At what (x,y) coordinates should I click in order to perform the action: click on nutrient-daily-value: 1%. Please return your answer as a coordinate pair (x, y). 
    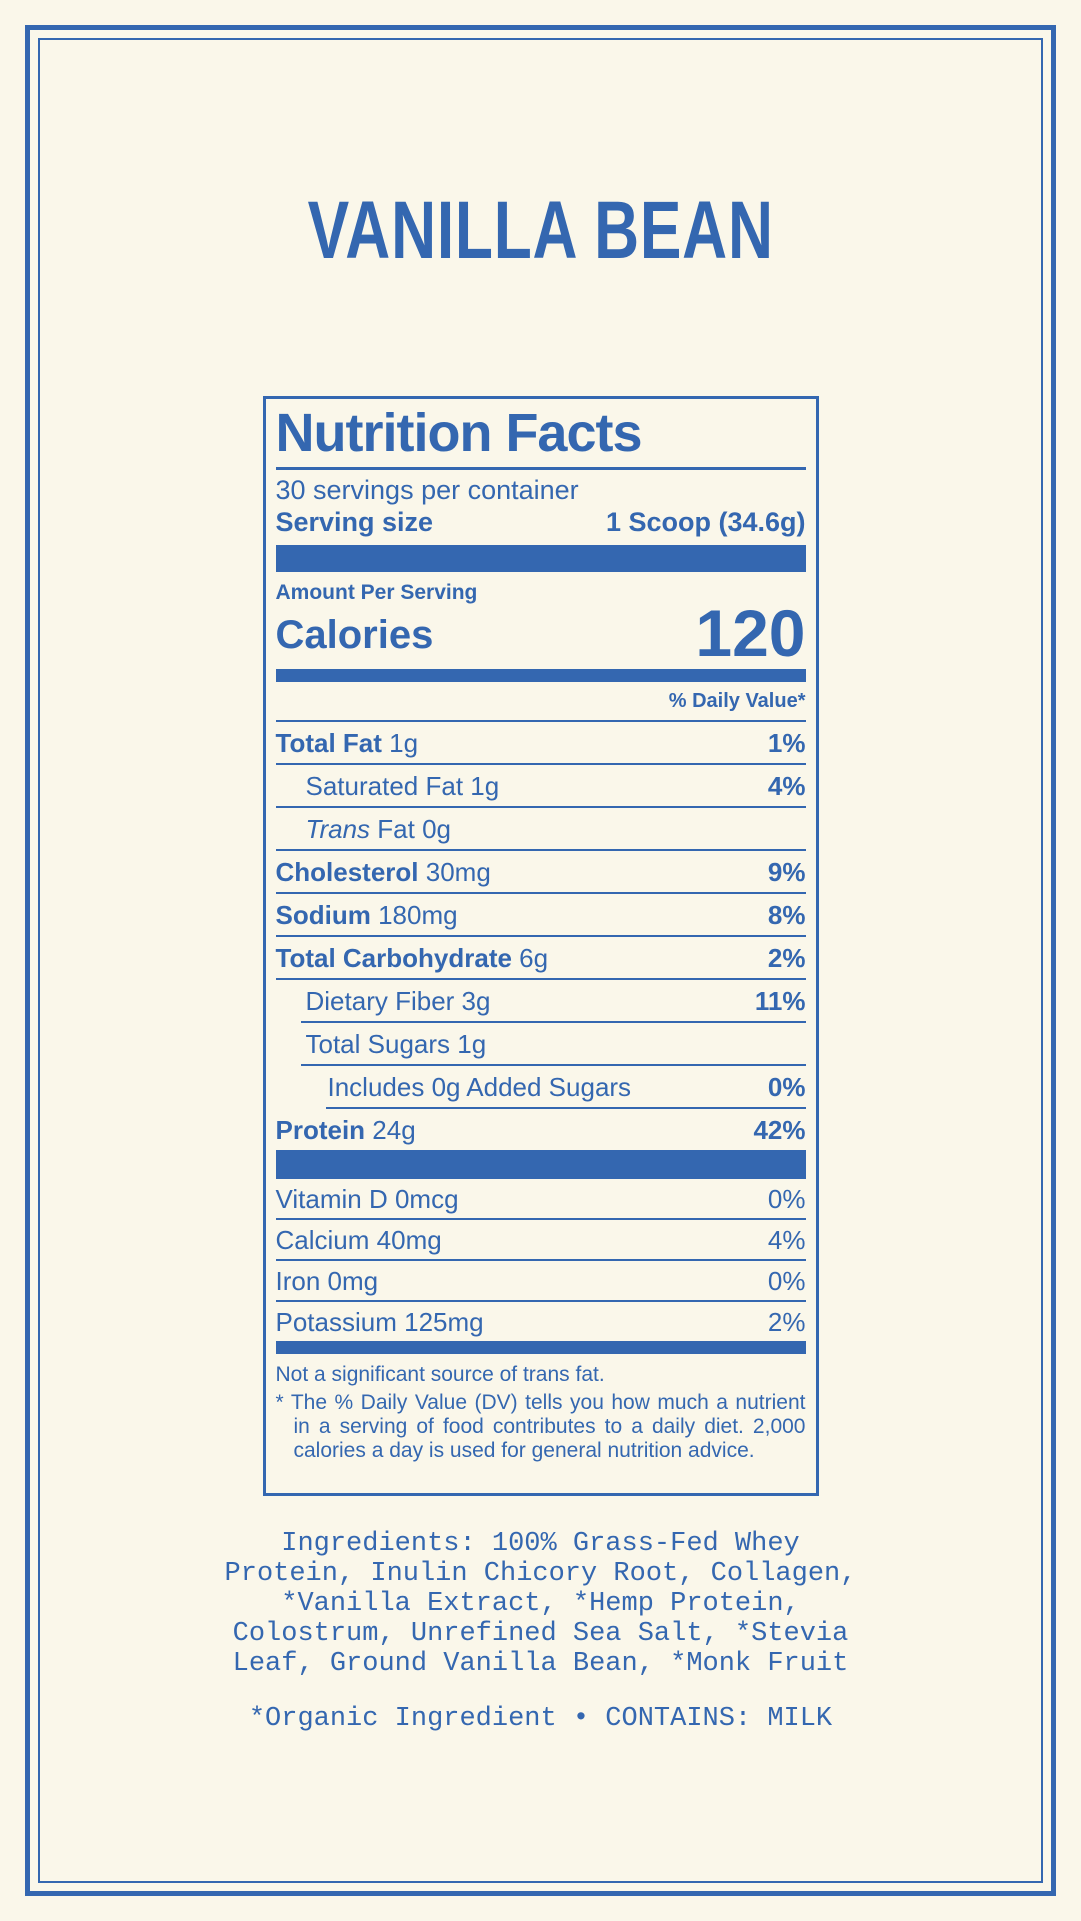
    Looking at the image, I should click on (786, 743).